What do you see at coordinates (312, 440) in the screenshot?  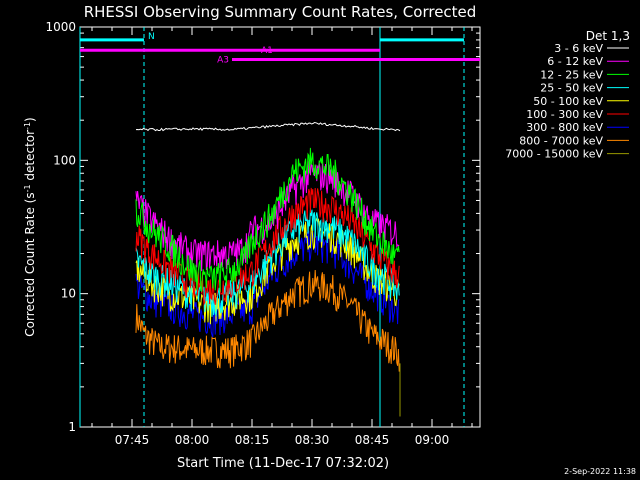 I see `x-tick-label: 08:30` at bounding box center [312, 440].